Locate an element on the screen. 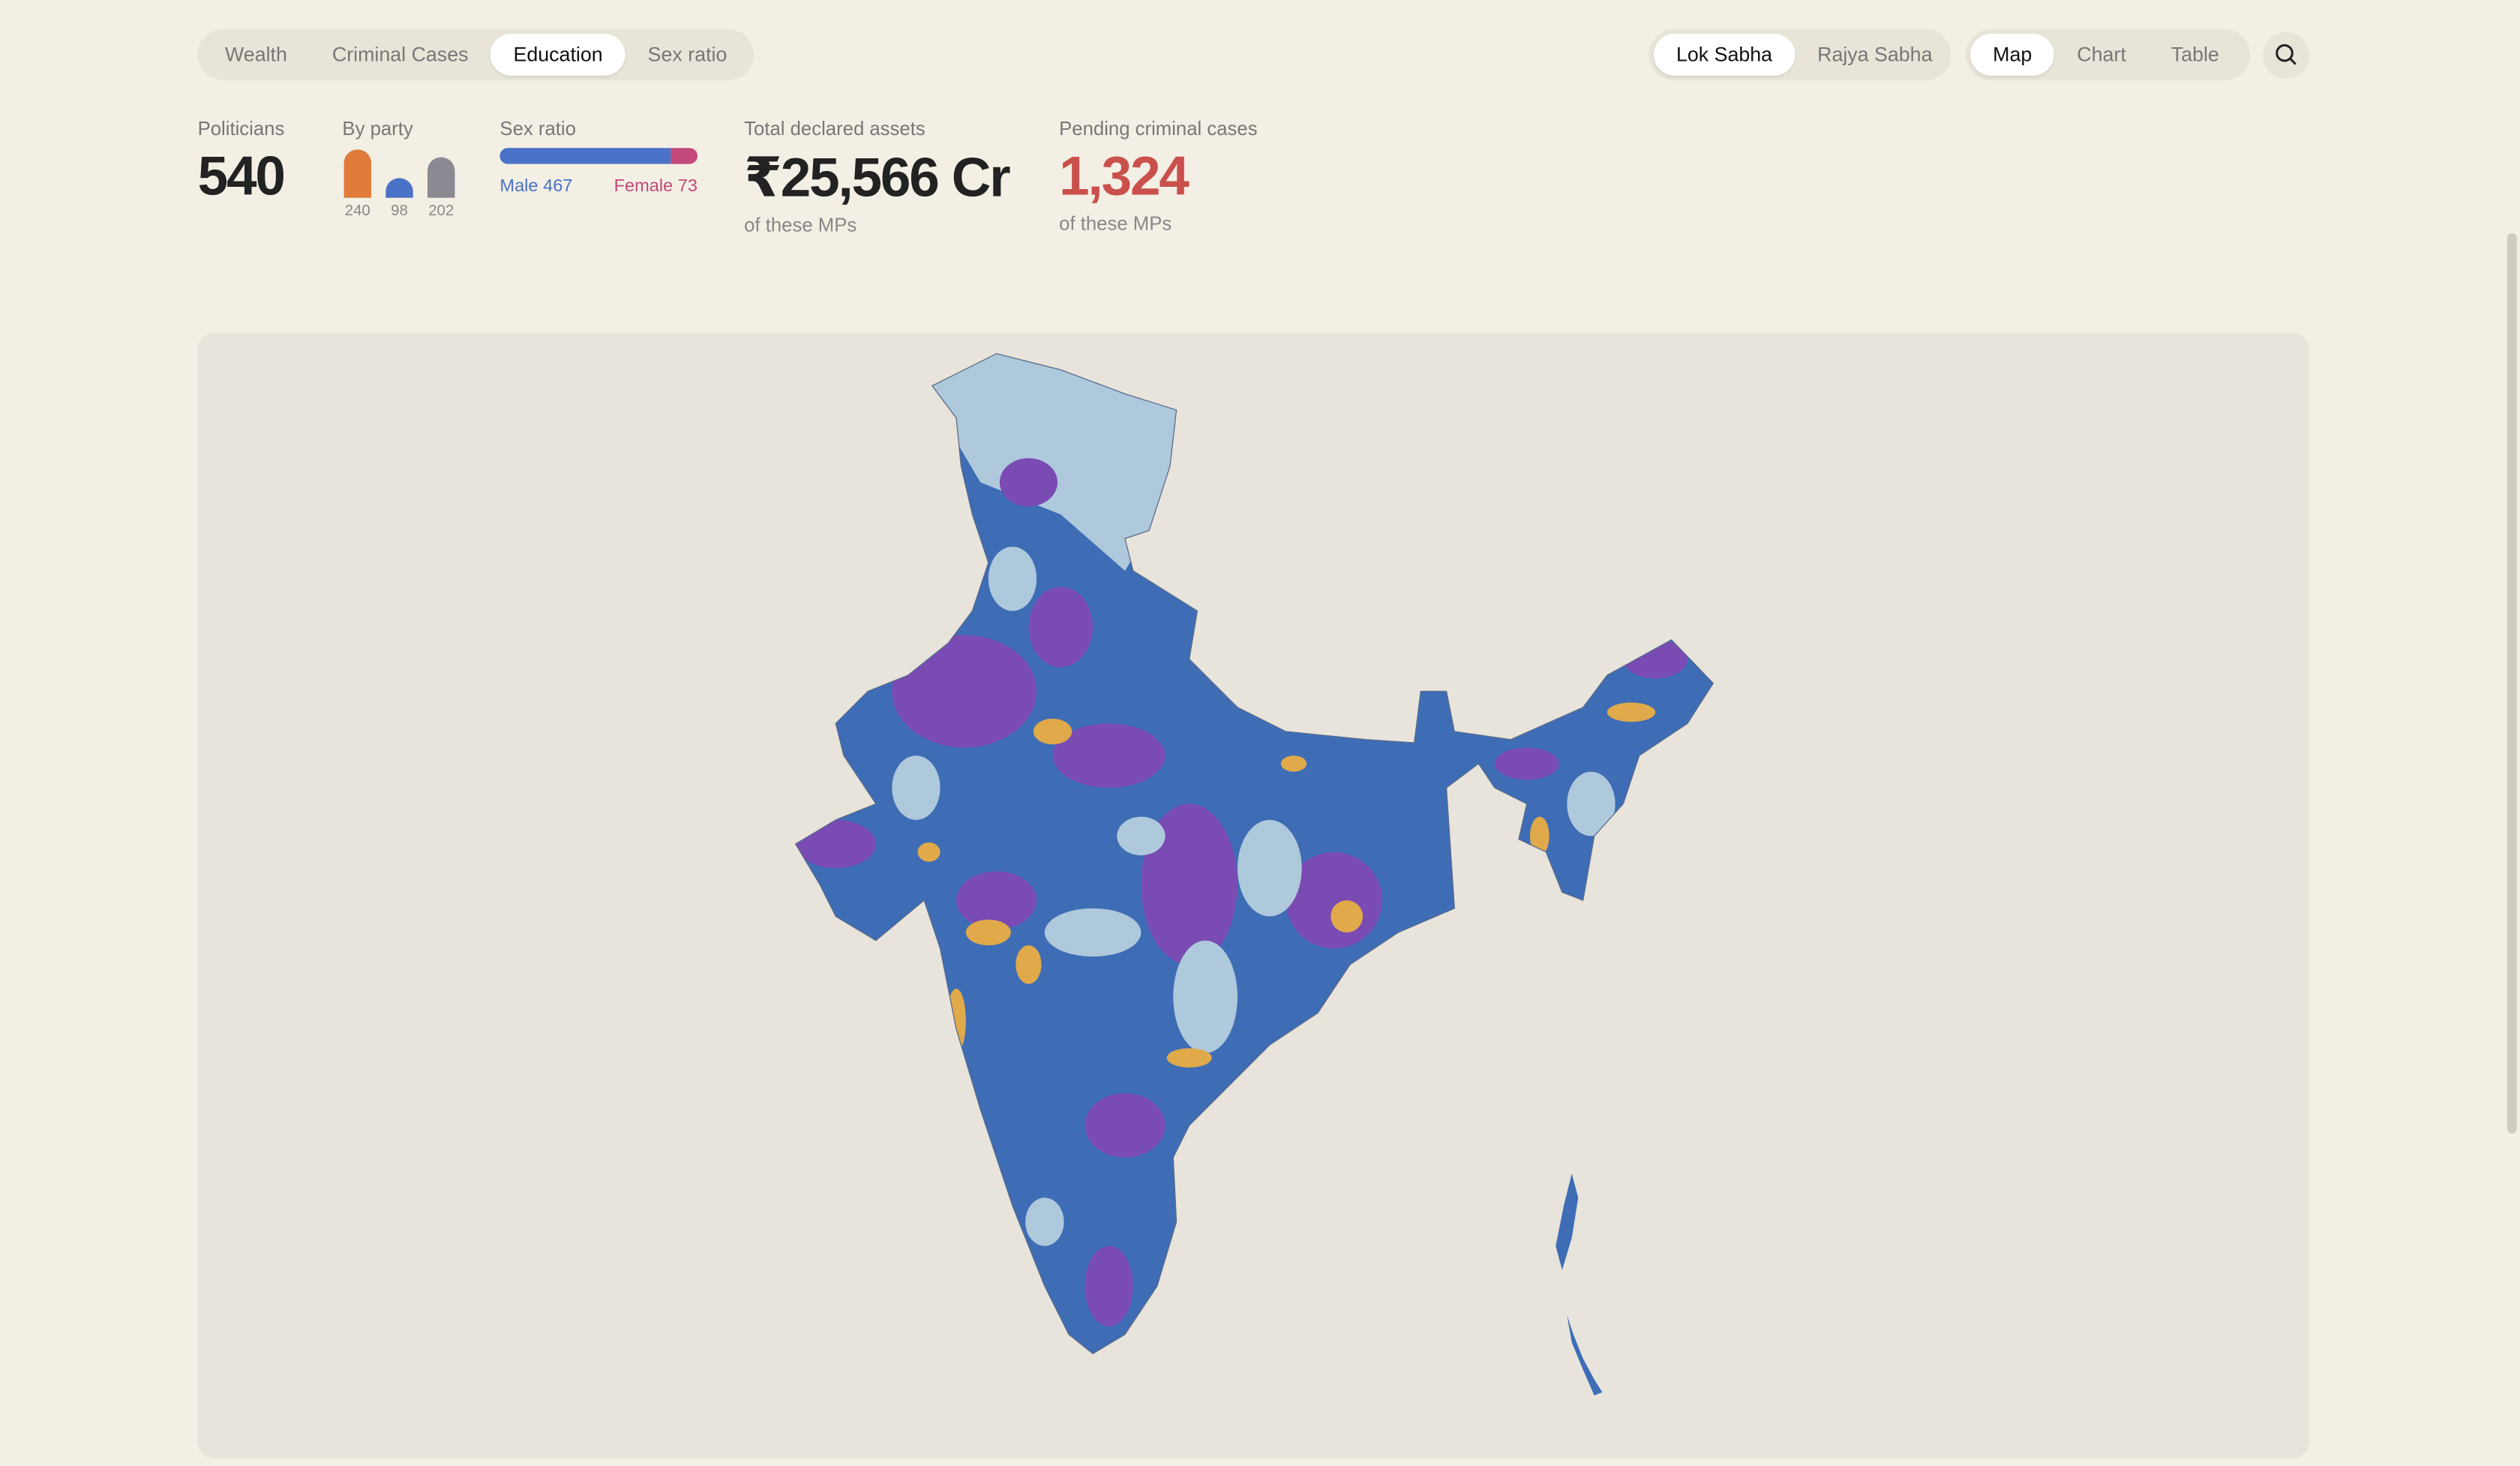 The image size is (2520, 1466). stat-value: 1,324 is located at coordinates (1124, 177).